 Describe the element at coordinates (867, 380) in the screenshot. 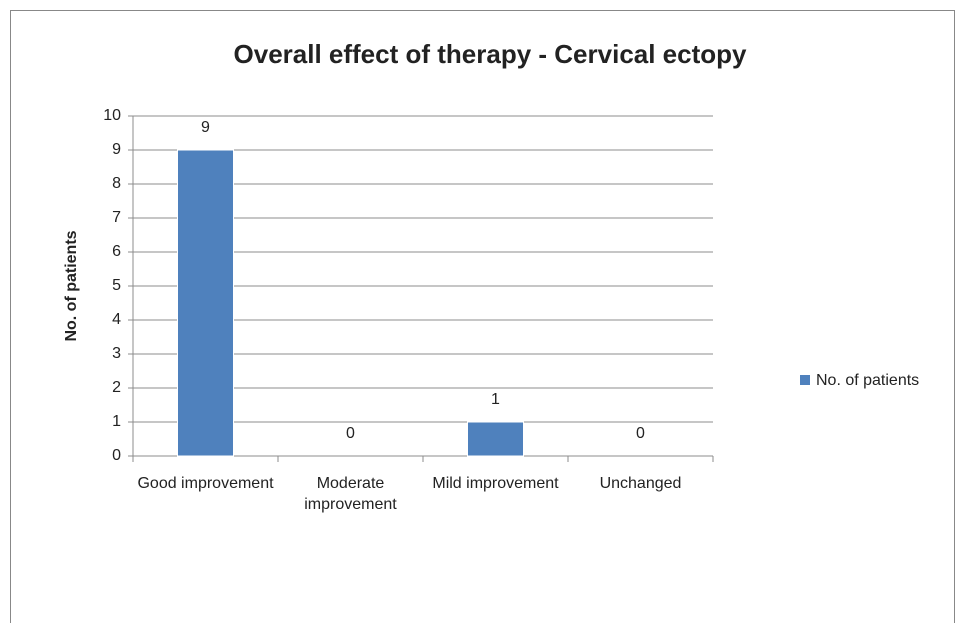

I see `legend-label: No. of patients` at that location.